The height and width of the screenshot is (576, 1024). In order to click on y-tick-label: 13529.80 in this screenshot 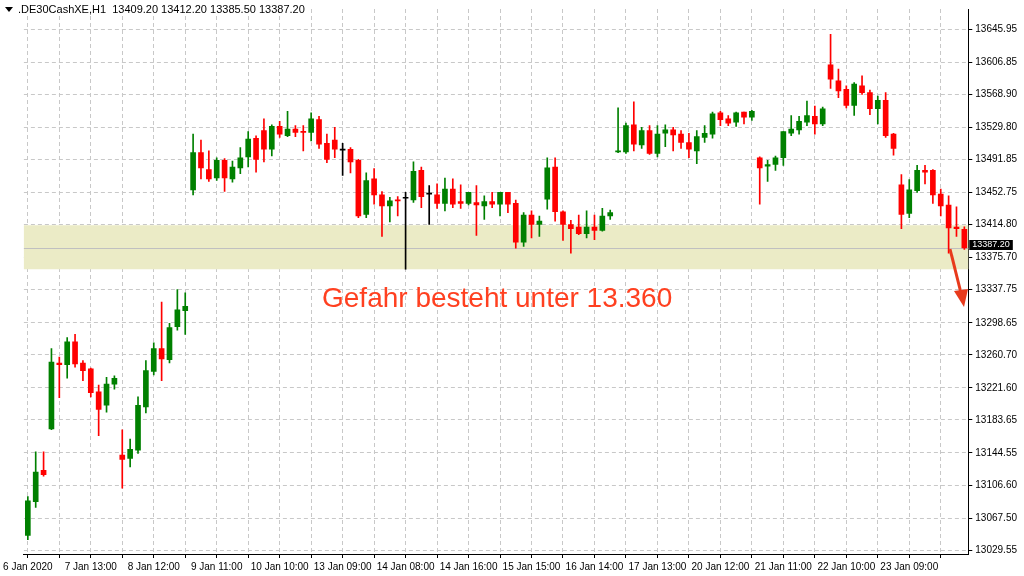, I will do `click(996, 127)`.